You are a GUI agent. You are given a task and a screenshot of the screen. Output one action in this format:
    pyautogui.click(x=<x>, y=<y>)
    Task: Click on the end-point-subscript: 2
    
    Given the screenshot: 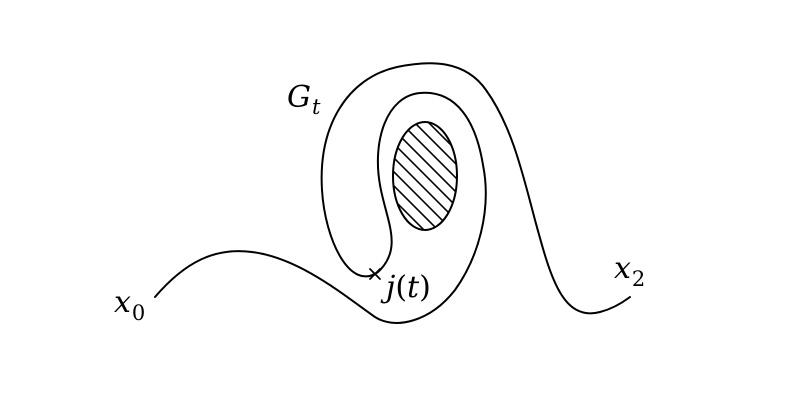 What is the action you would take?
    pyautogui.click(x=638, y=279)
    